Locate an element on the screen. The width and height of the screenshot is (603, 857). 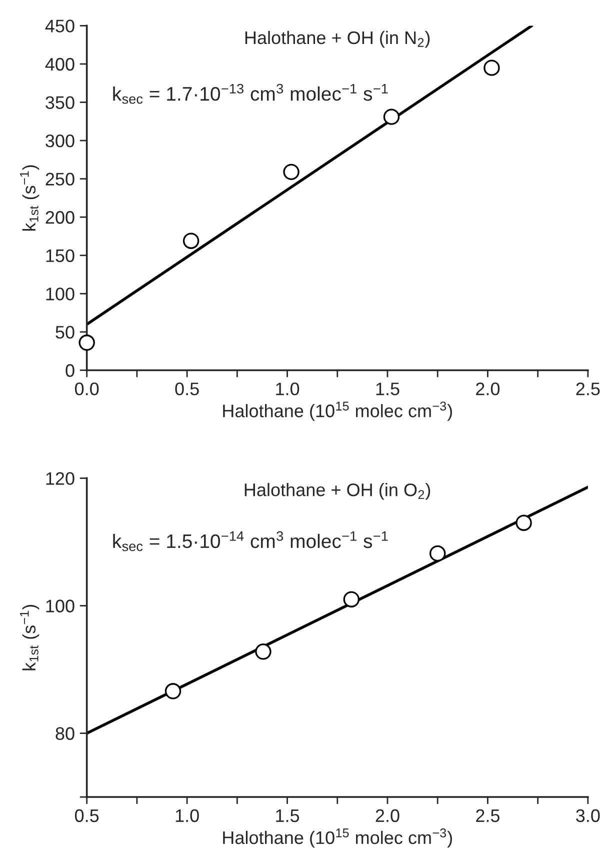
y-tick-label: 0 is located at coordinates (70, 370).